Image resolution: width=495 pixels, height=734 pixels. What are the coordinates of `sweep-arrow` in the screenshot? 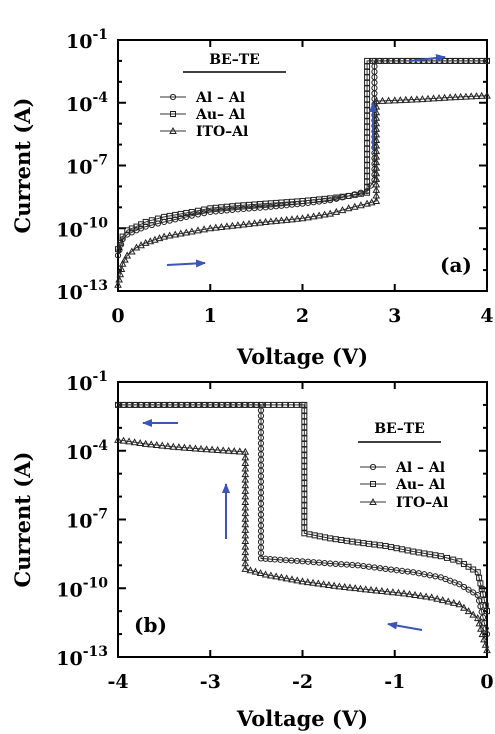 It's located at (405, 626).